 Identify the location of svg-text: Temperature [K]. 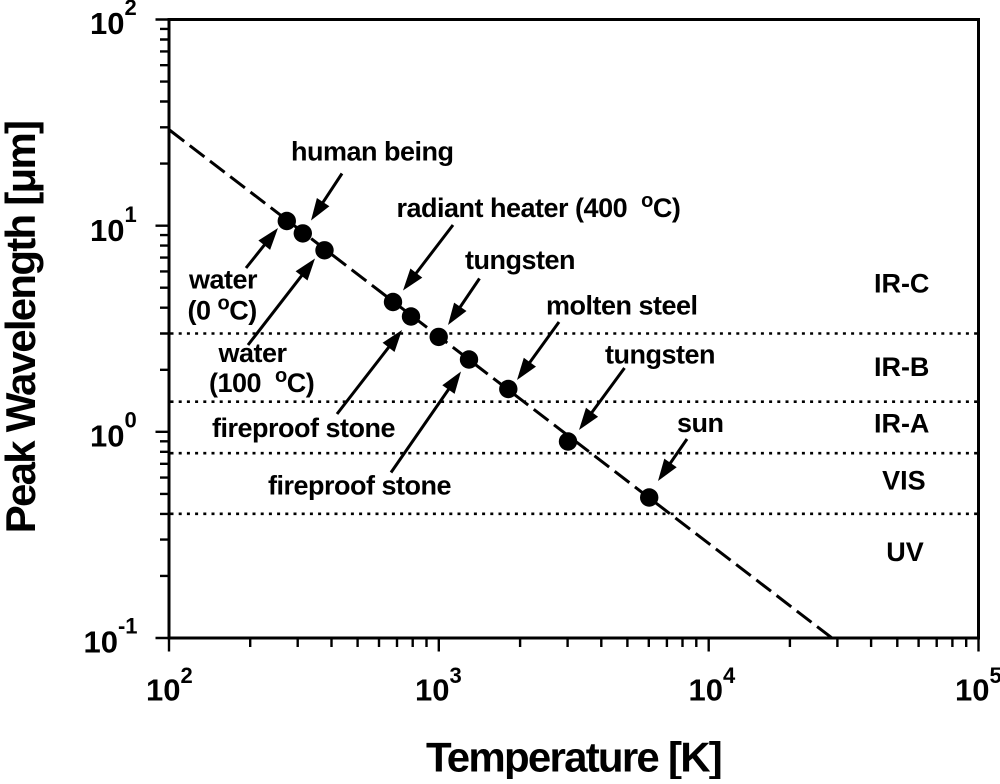
(573, 757).